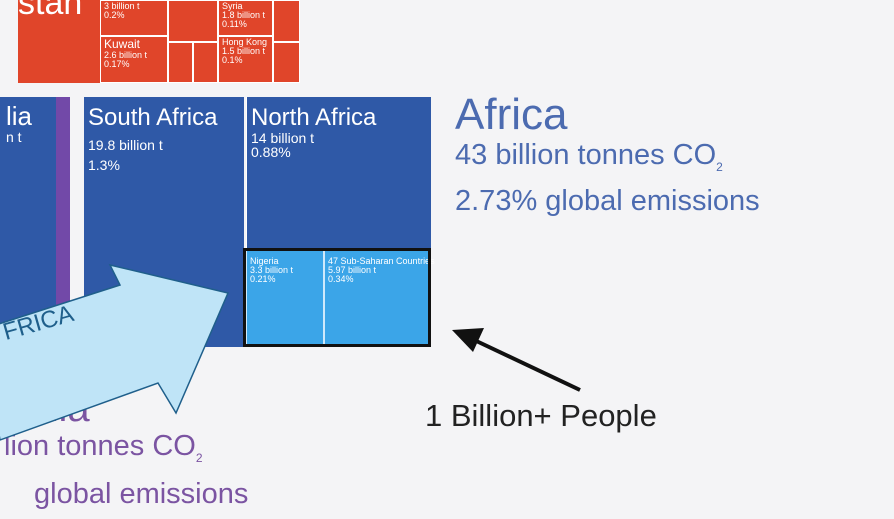 This screenshot has height=519, width=894. Describe the element at coordinates (589, 156) in the screenshot. I see `africa-total: 43 billion tonnes CO2` at that location.